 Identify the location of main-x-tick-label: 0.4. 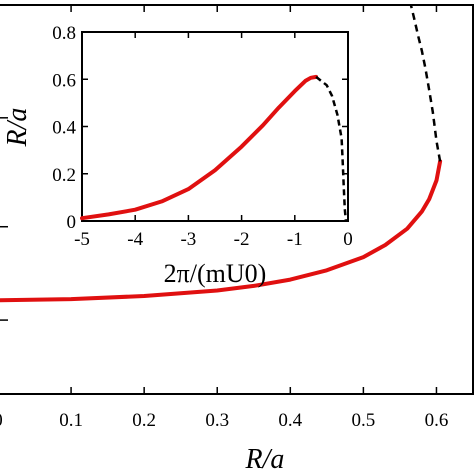
(290, 420).